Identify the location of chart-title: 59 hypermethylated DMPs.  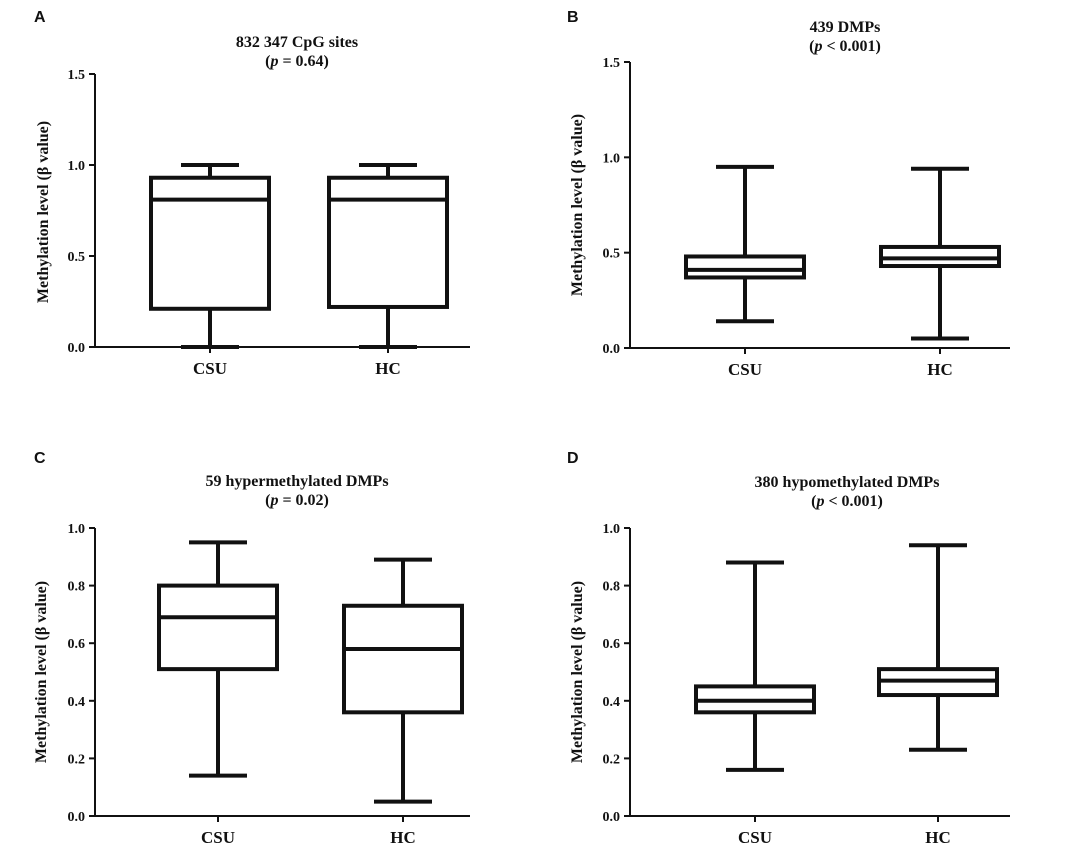
(296, 481).